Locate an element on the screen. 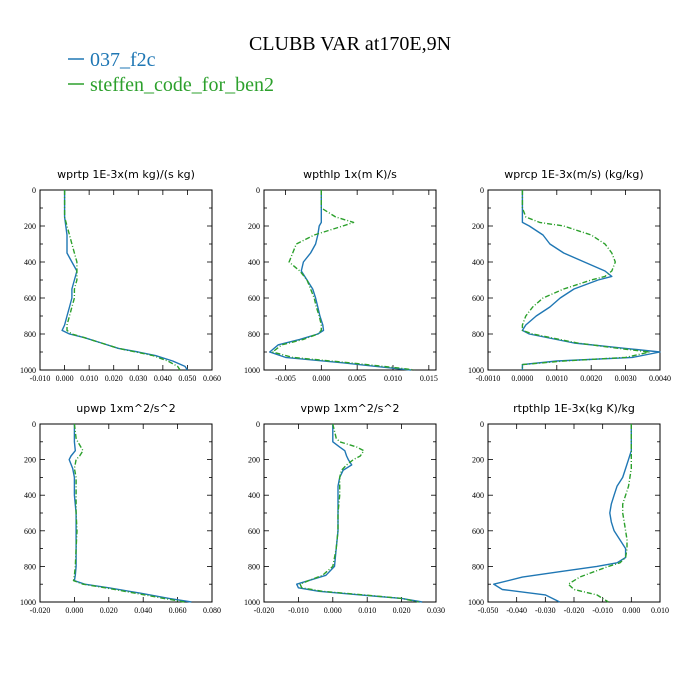 The height and width of the screenshot is (700, 700). x-tick-label: 0.080 is located at coordinates (212, 610).